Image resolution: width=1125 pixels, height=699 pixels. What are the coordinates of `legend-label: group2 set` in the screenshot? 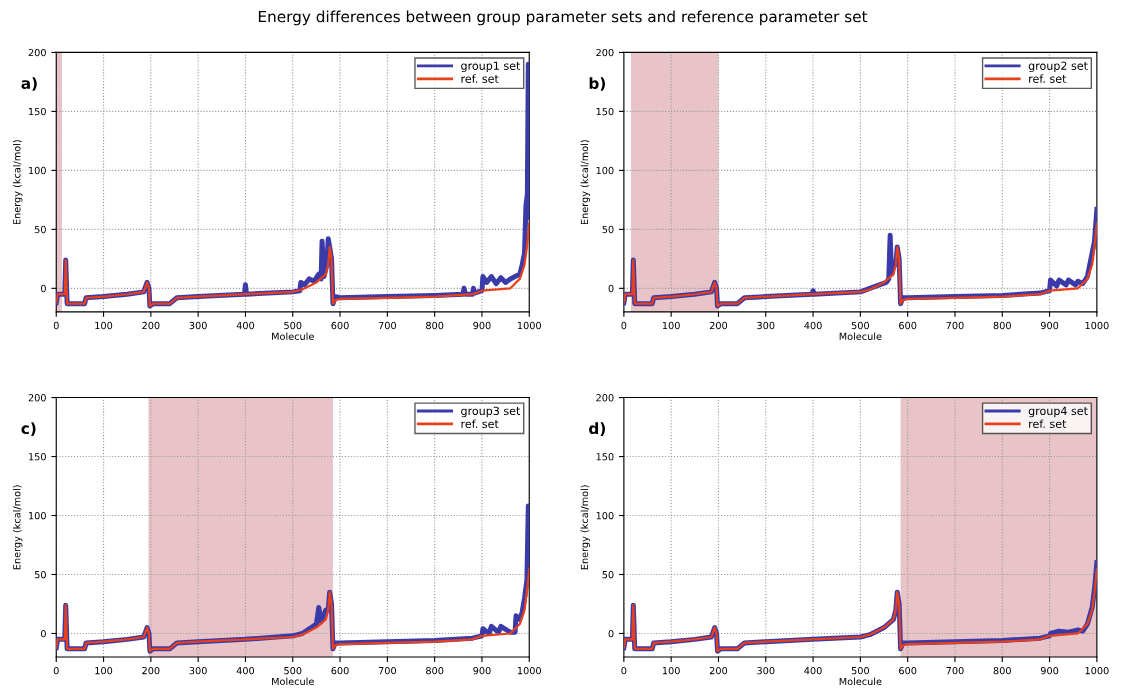 It's located at (1058, 67).